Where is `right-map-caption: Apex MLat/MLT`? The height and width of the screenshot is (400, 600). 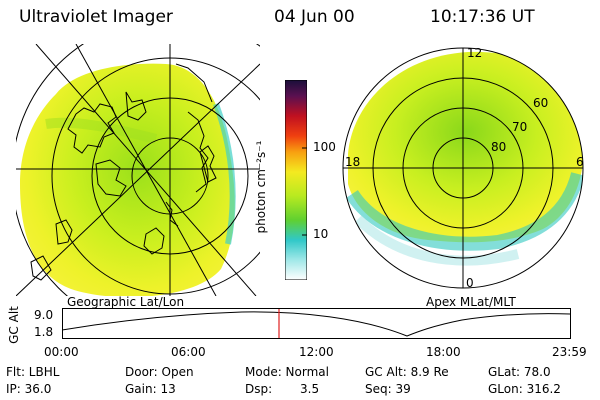
right-map-caption: Apex MLat/MLT is located at coordinates (471, 302).